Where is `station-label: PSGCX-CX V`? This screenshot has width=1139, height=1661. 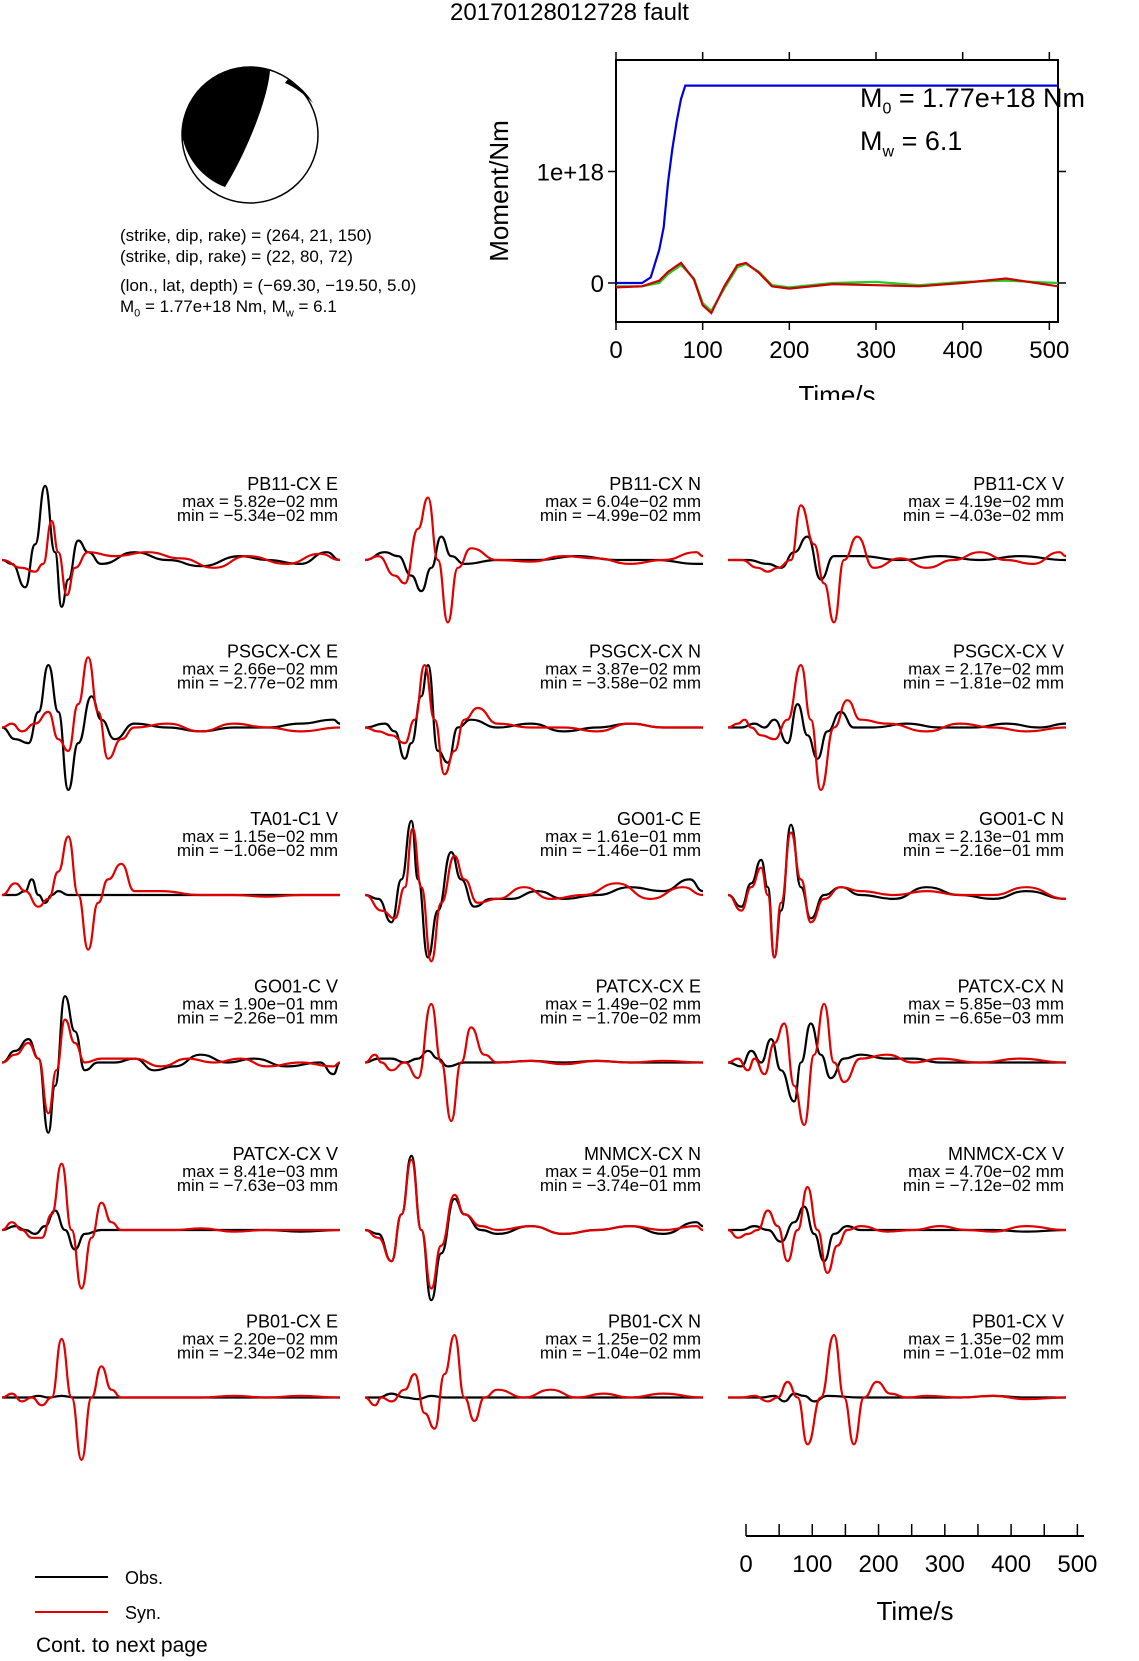
station-label: PSGCX-CX V is located at coordinates (1008, 652).